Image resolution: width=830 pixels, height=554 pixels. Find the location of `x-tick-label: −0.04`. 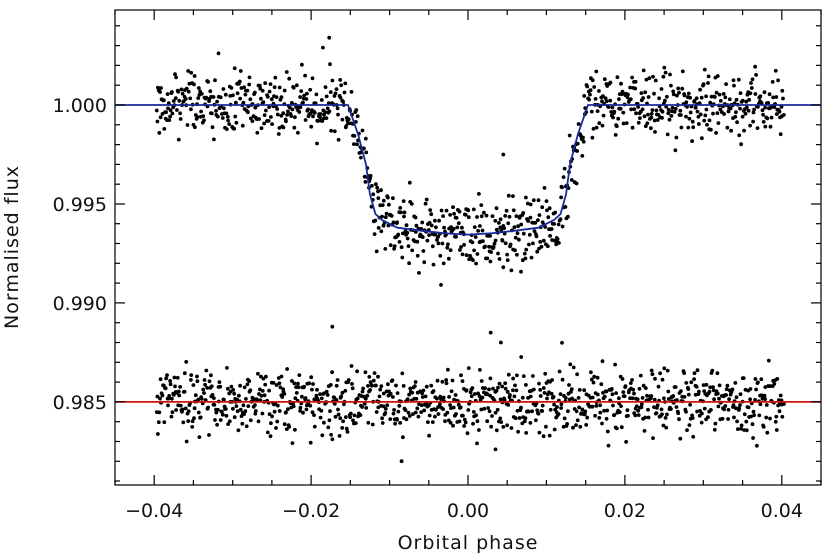

x-tick-label: −0.04 is located at coordinates (154, 511).